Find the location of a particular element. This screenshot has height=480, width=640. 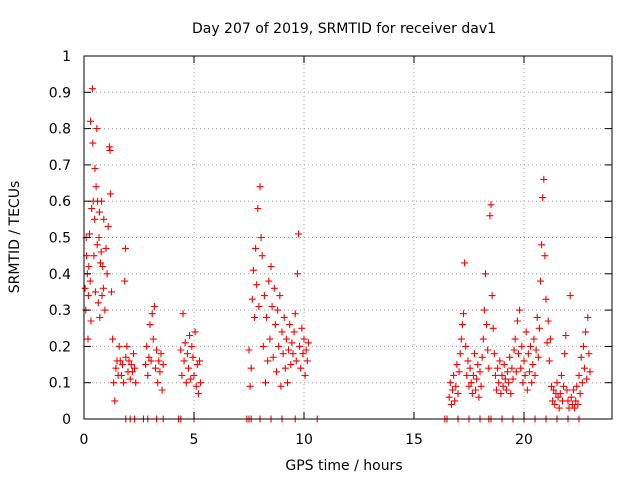

y-axis-label: SRMTID / TECUs is located at coordinates (15, 237).